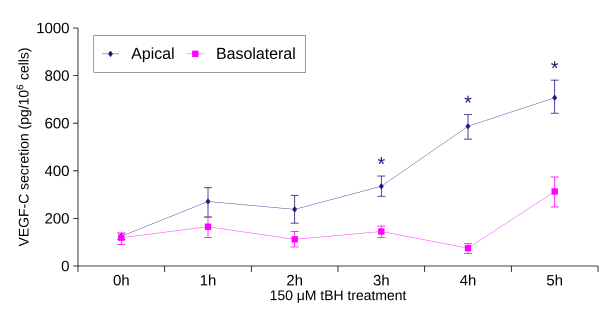  I want to click on y-tick-label: 400, so click(56, 171).